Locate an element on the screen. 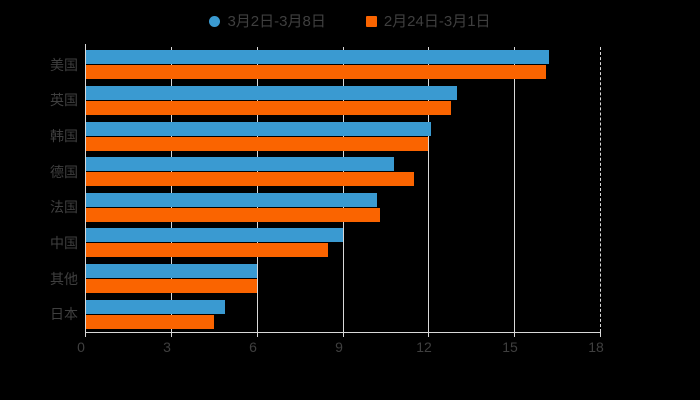 Image resolution: width=700 pixels, height=400 pixels. x-axis-label-2: 6 is located at coordinates (253, 347).